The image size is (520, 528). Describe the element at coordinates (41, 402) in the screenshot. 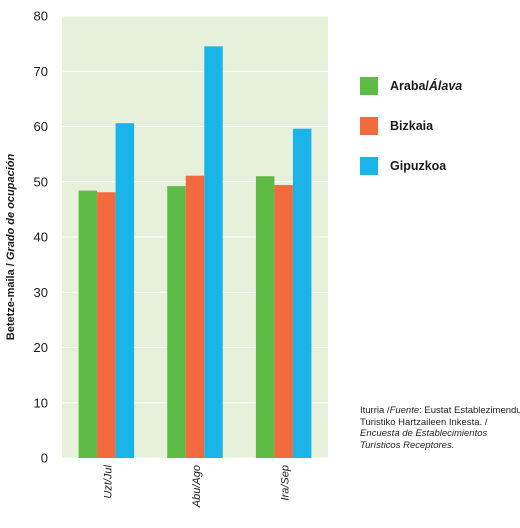

I see `y-tick-label: 10` at that location.